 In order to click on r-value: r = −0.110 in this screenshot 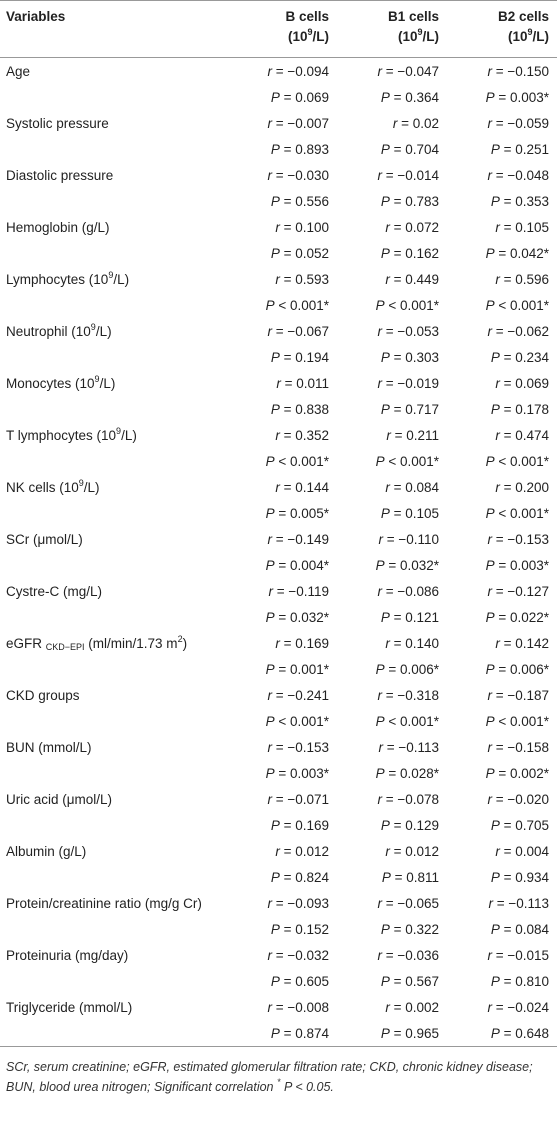, I will do `click(408, 539)`.